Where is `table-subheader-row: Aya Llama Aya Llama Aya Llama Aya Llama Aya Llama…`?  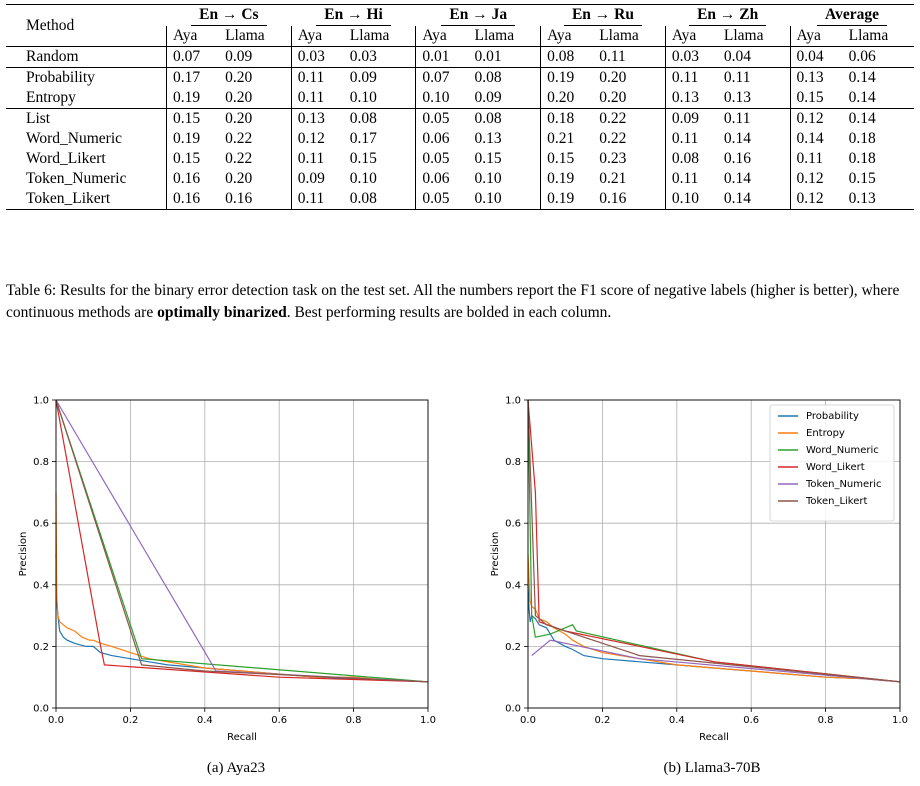 table-subheader-row: Aya Llama Aya Llama Aya Llama Aya Llama Aya Llama… is located at coordinates (460, 36).